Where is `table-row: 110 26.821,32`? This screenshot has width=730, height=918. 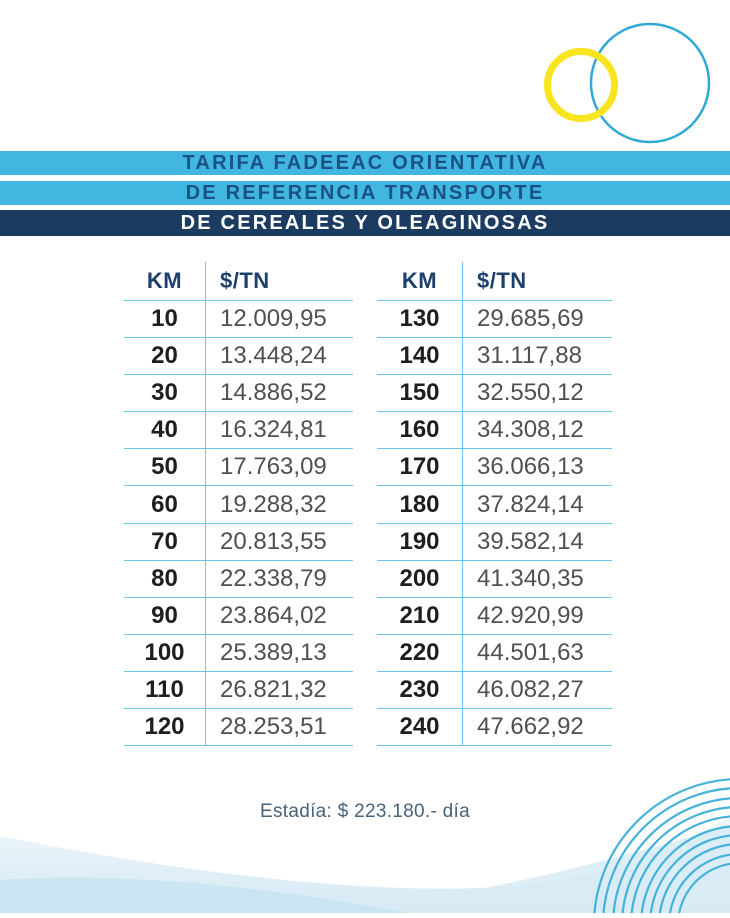
table-row: 110 26.821,32 is located at coordinates (238, 690).